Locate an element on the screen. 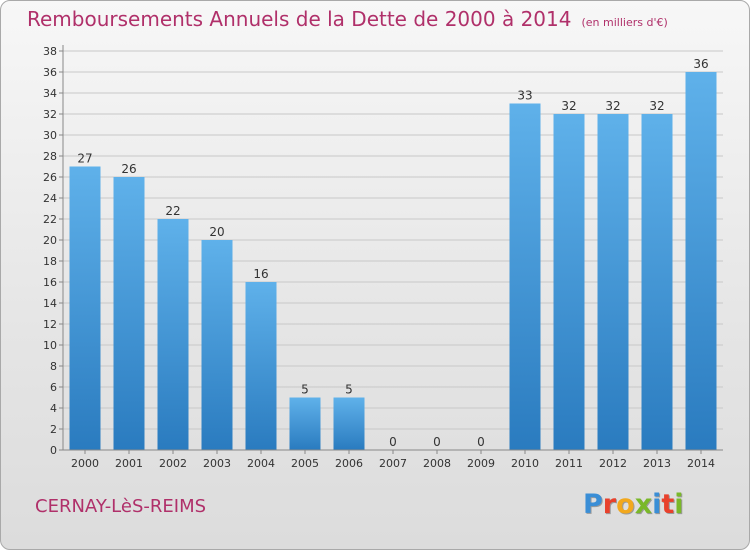 This screenshot has height=550, width=750. bar-2003 is located at coordinates (217, 345).